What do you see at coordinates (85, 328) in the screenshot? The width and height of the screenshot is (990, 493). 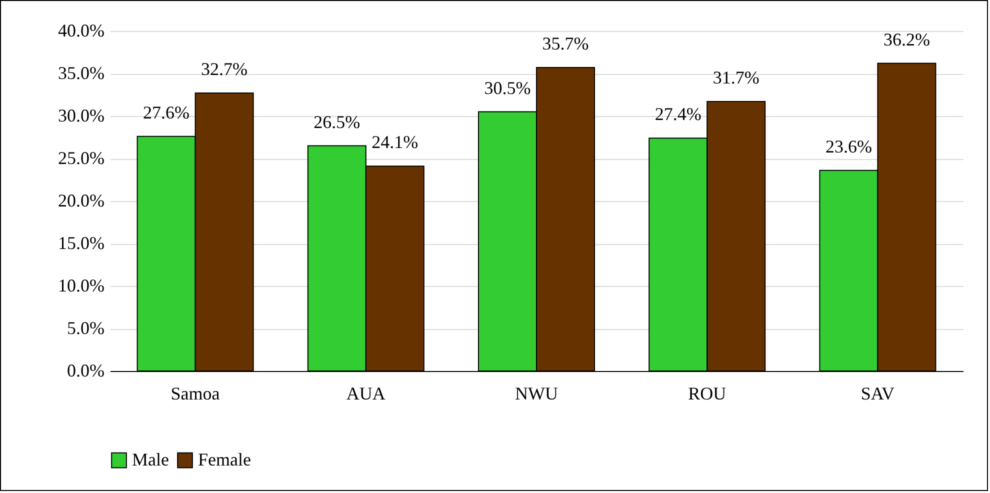 I see `y-tick-label: 5.0%` at bounding box center [85, 328].